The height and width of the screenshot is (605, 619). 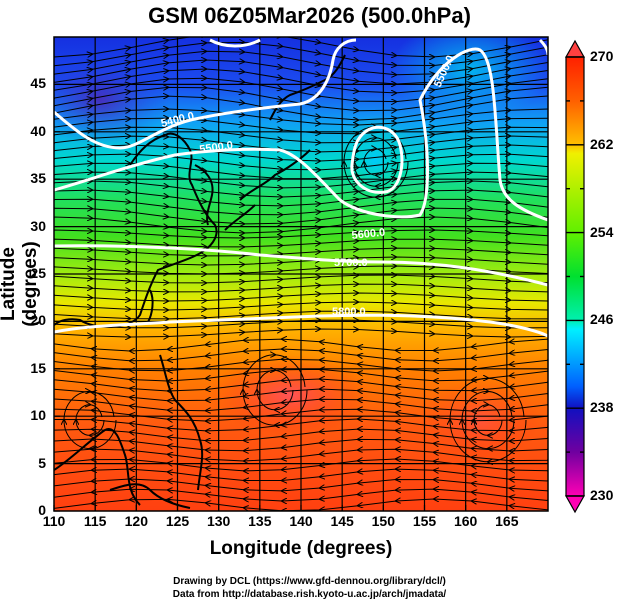 I want to click on x-tick-label: 125, so click(x=177, y=521).